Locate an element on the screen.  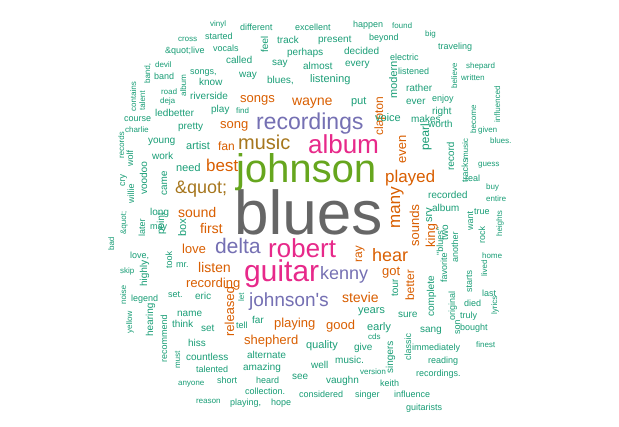
word-know: know is located at coordinates (211, 82).